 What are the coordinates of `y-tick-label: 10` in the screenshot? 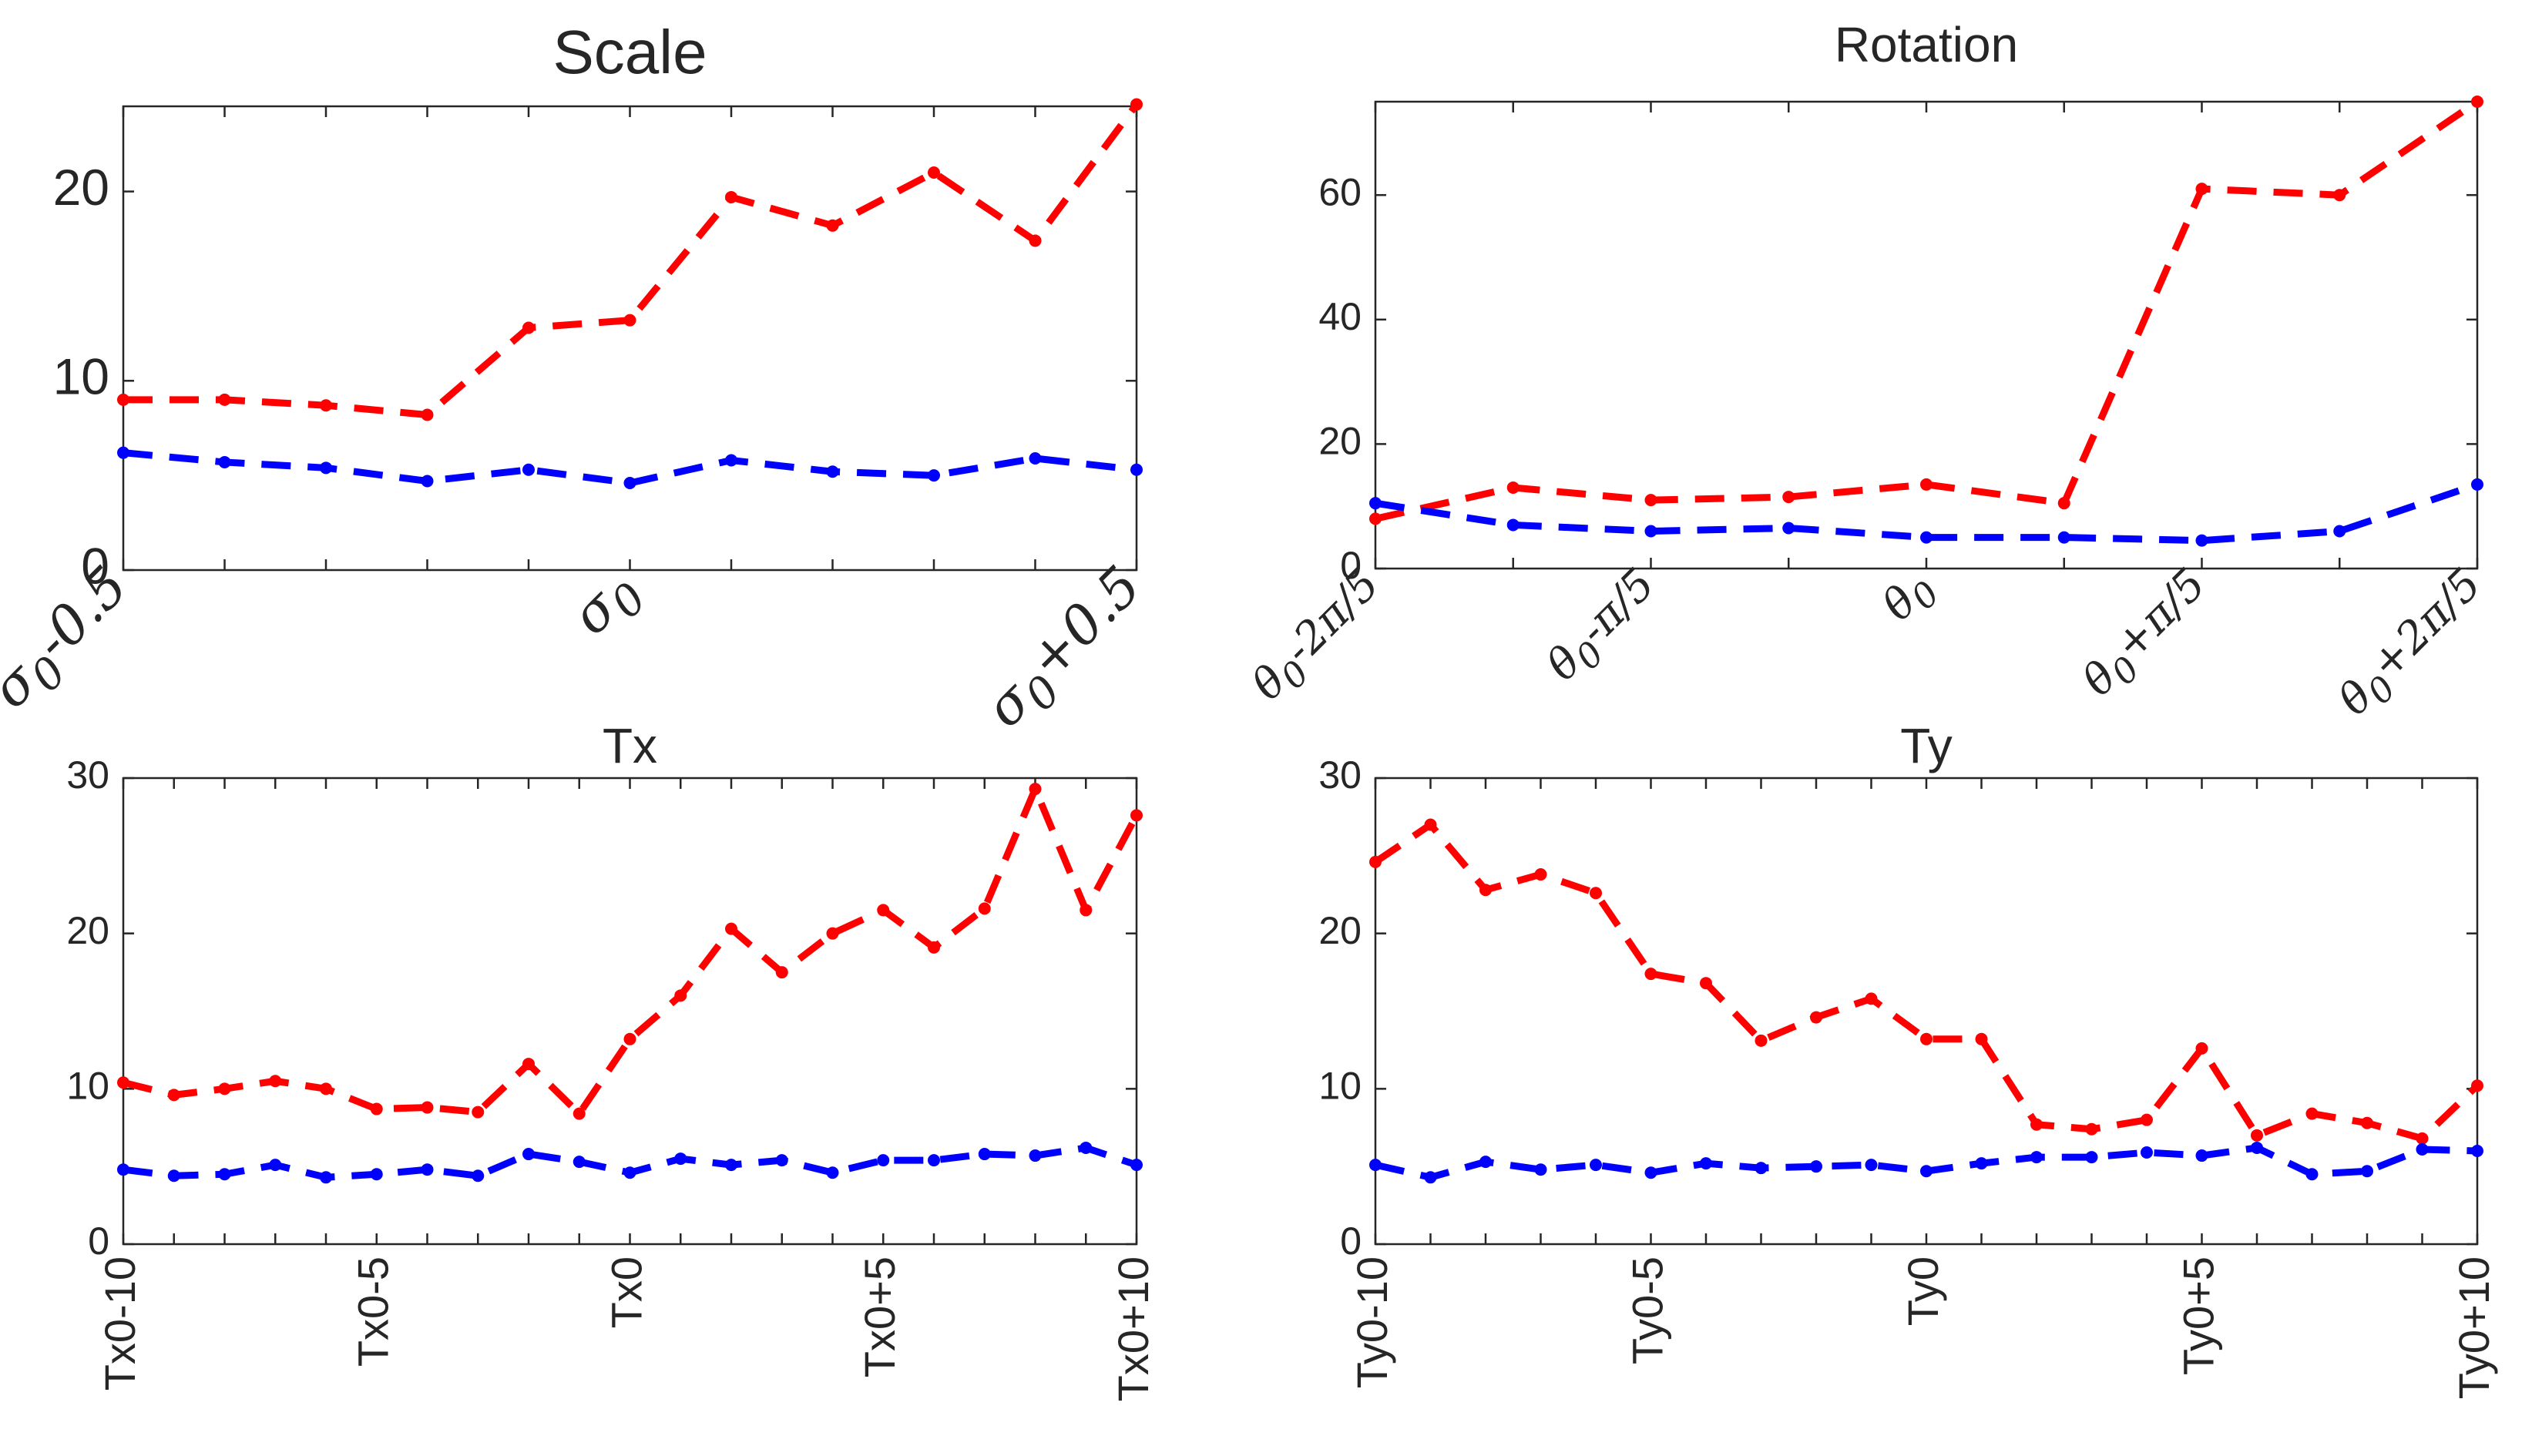 It's located at (81, 376).